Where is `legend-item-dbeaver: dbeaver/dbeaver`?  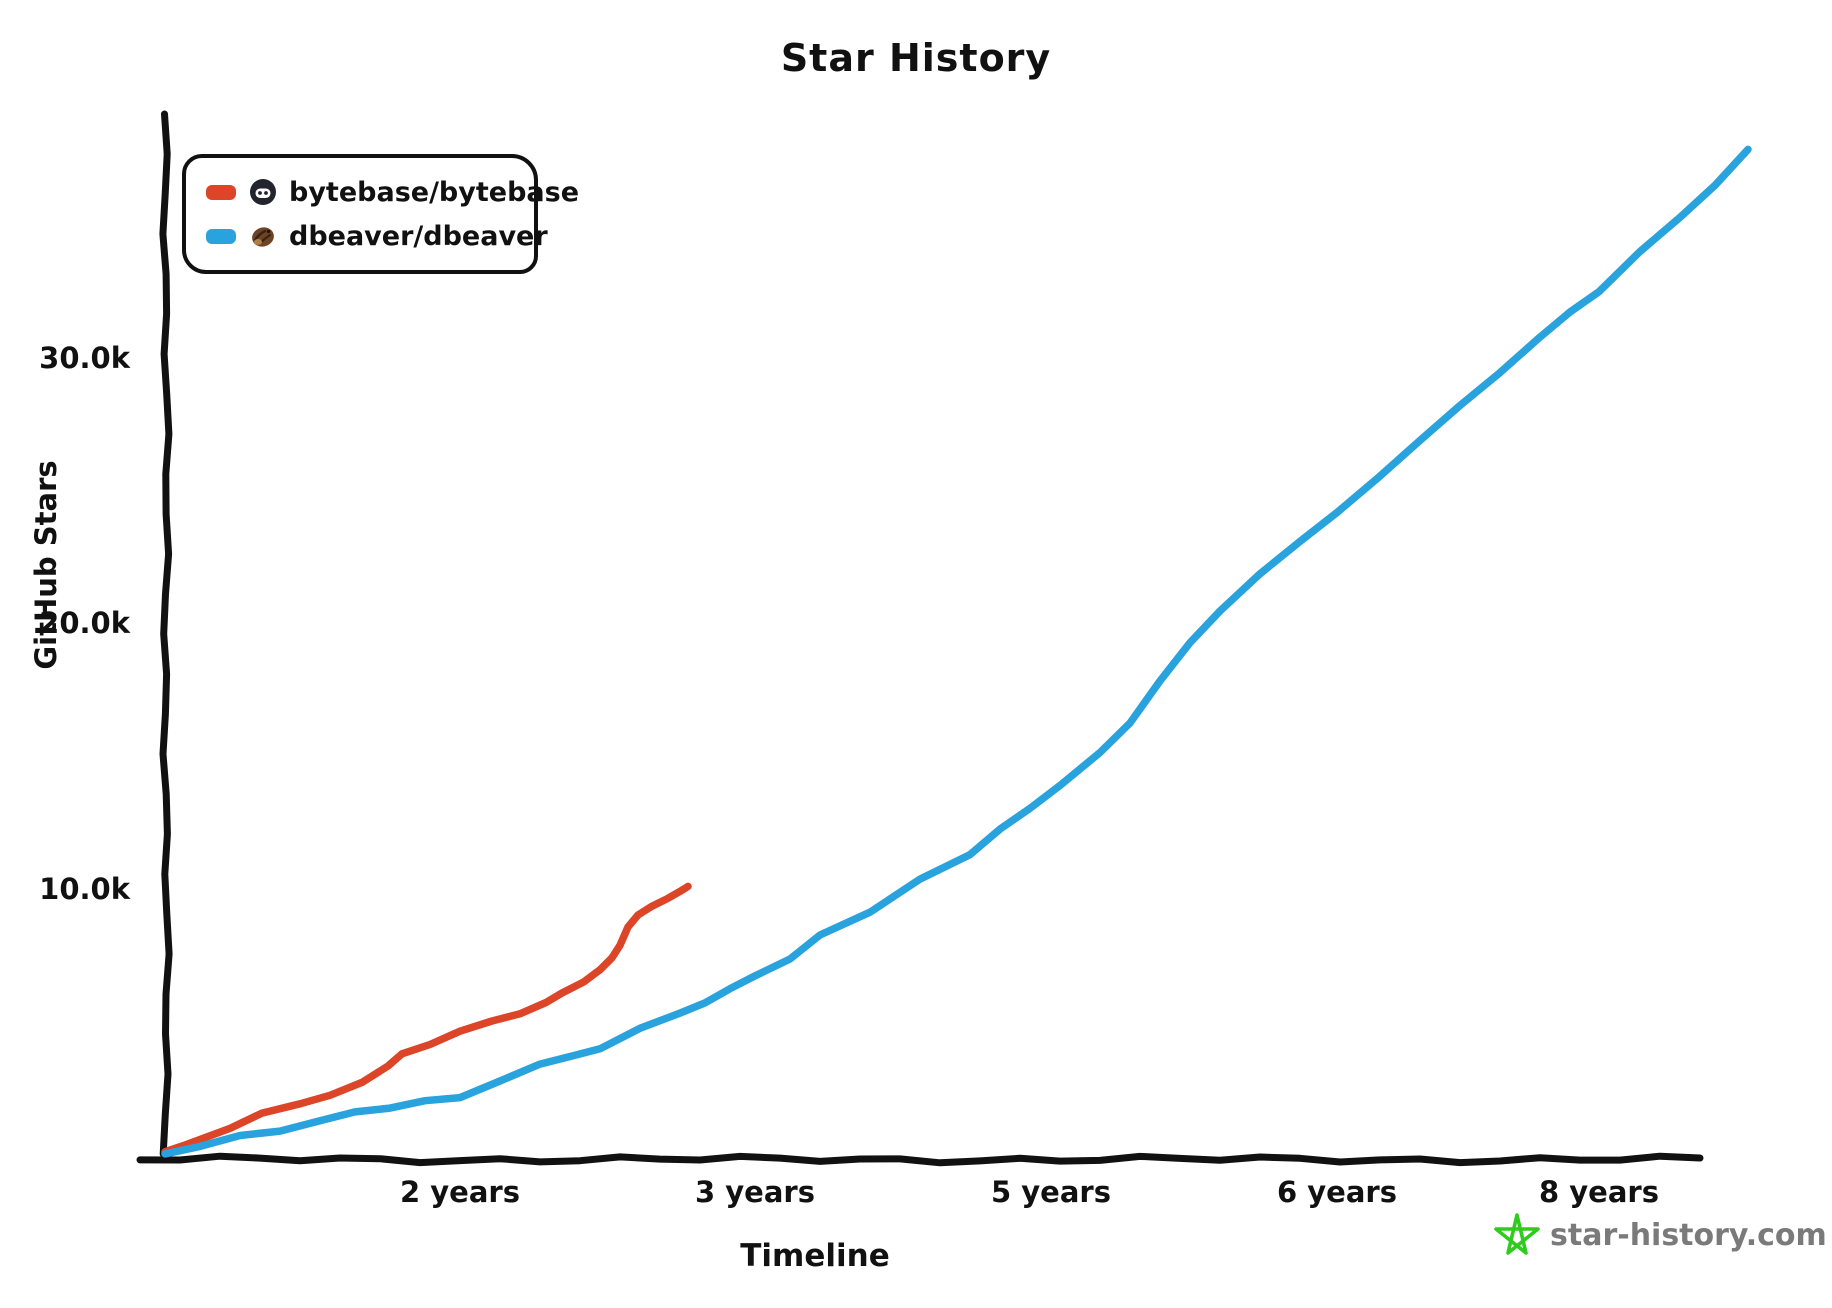 legend-item-dbeaver: dbeaver/dbeaver is located at coordinates (377, 236).